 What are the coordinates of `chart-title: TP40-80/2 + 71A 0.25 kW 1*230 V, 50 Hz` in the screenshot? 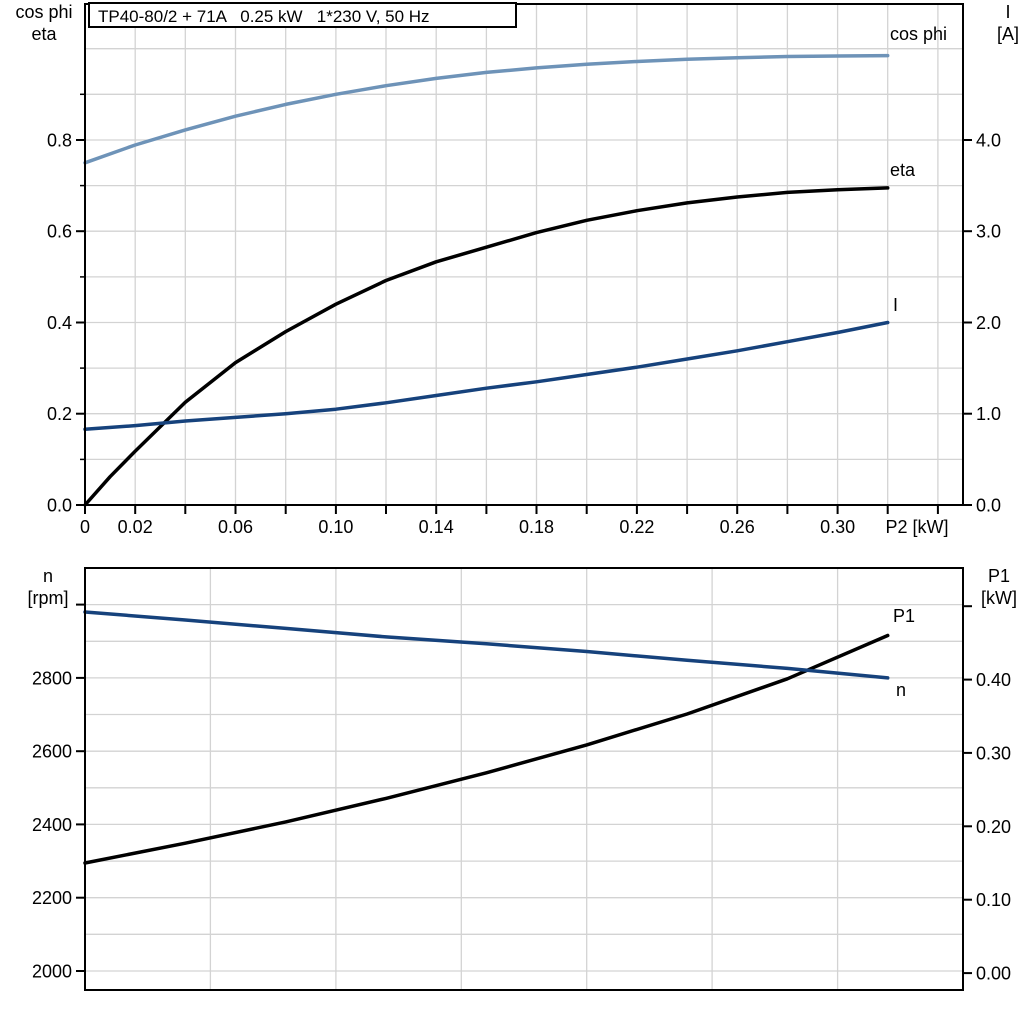 It's located at (302, 15).